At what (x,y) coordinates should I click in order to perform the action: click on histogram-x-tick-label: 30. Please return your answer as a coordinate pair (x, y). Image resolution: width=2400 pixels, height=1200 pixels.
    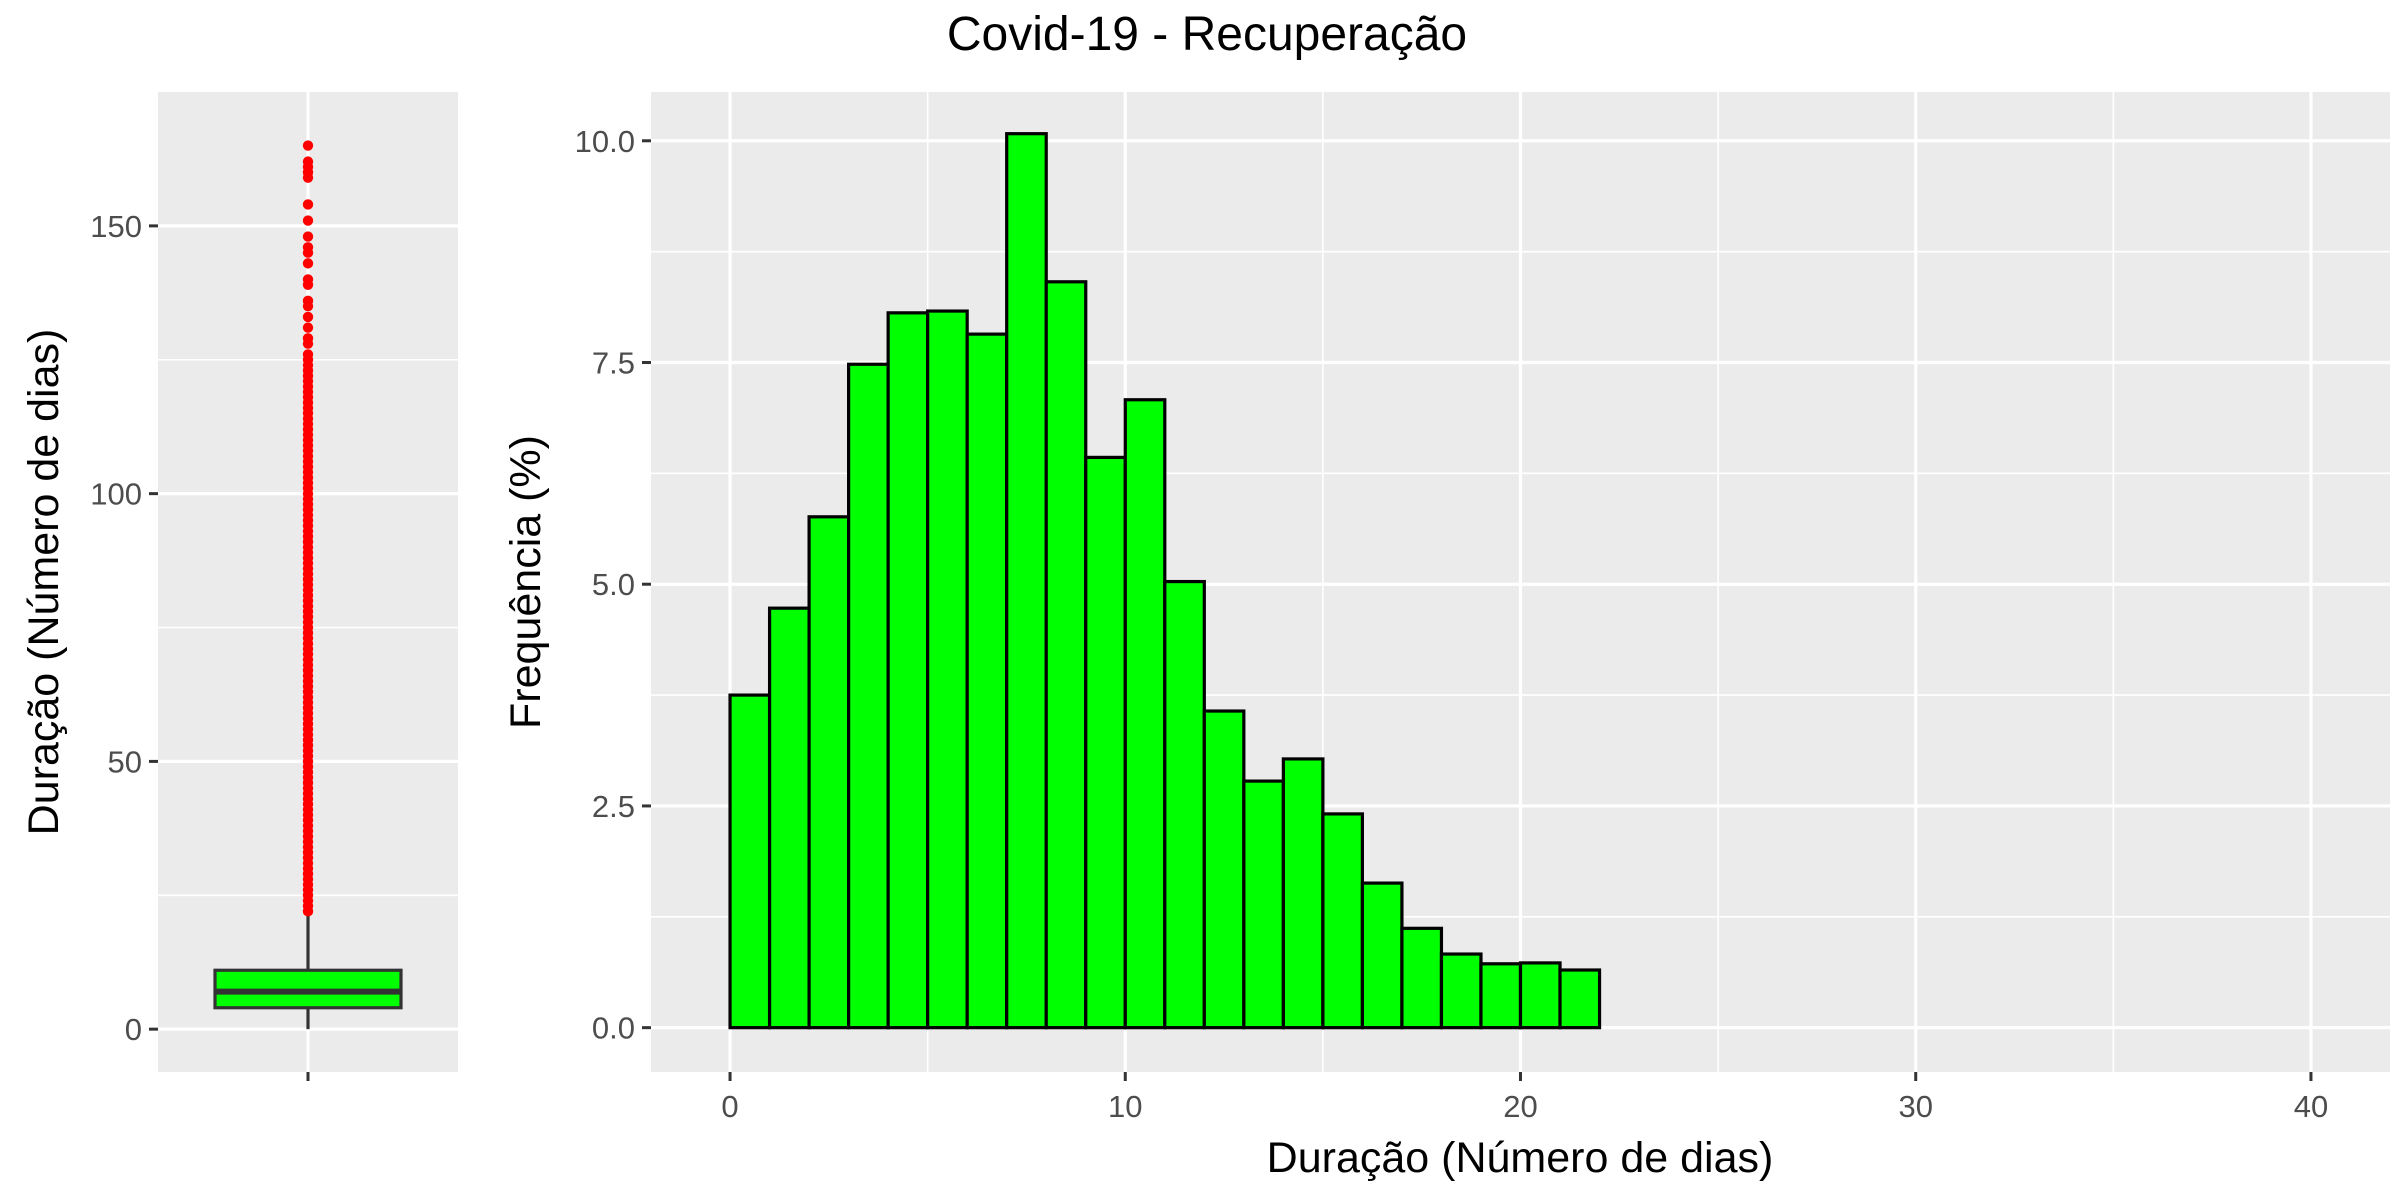
    Looking at the image, I should click on (1915, 1106).